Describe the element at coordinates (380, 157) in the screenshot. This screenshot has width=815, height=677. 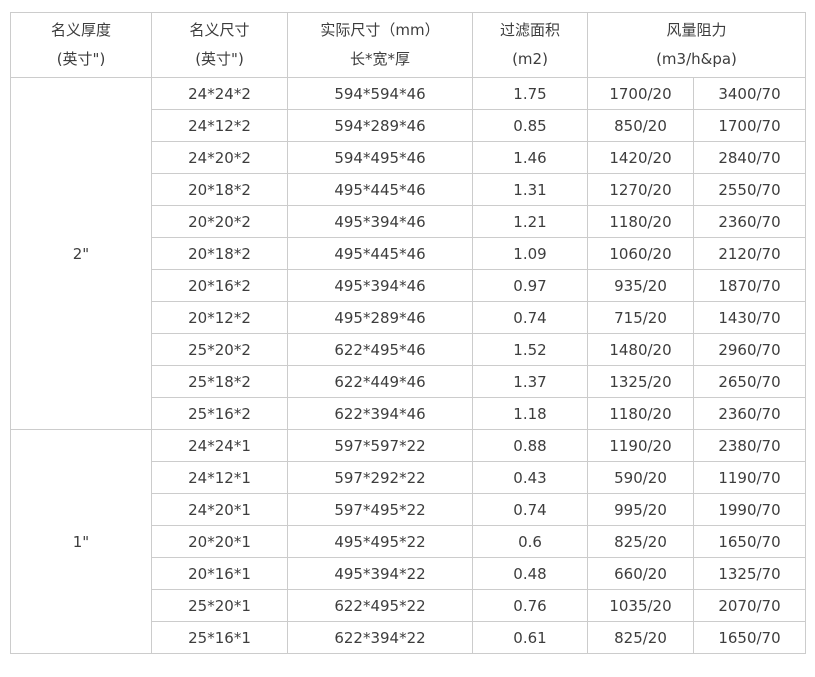
I see `cell-actual-size: 594*495*46` at that location.